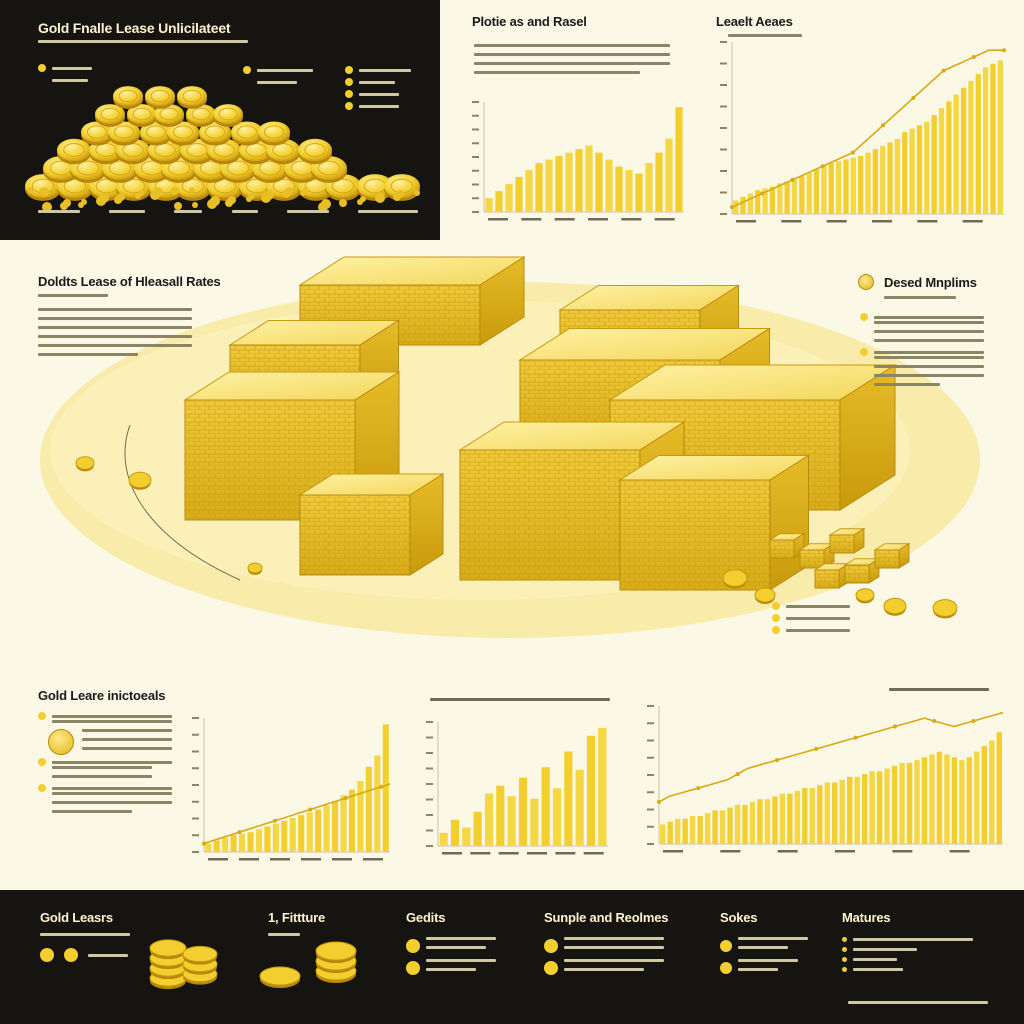 The image size is (1024, 1024). I want to click on footer-col-1: Gold Leasrs, so click(85, 936).